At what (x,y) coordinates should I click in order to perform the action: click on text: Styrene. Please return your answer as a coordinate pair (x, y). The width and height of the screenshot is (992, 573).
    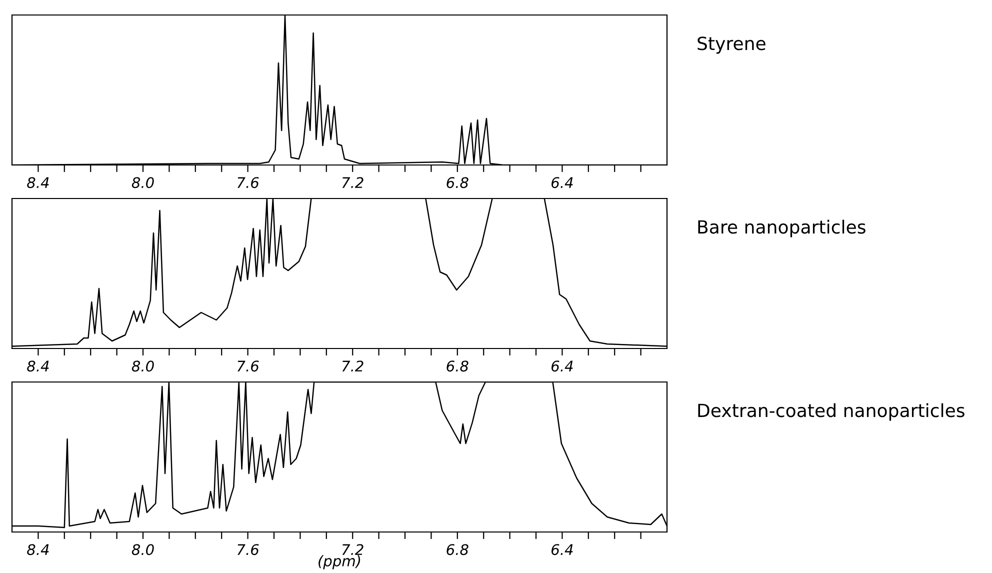
    Looking at the image, I should click on (732, 45).